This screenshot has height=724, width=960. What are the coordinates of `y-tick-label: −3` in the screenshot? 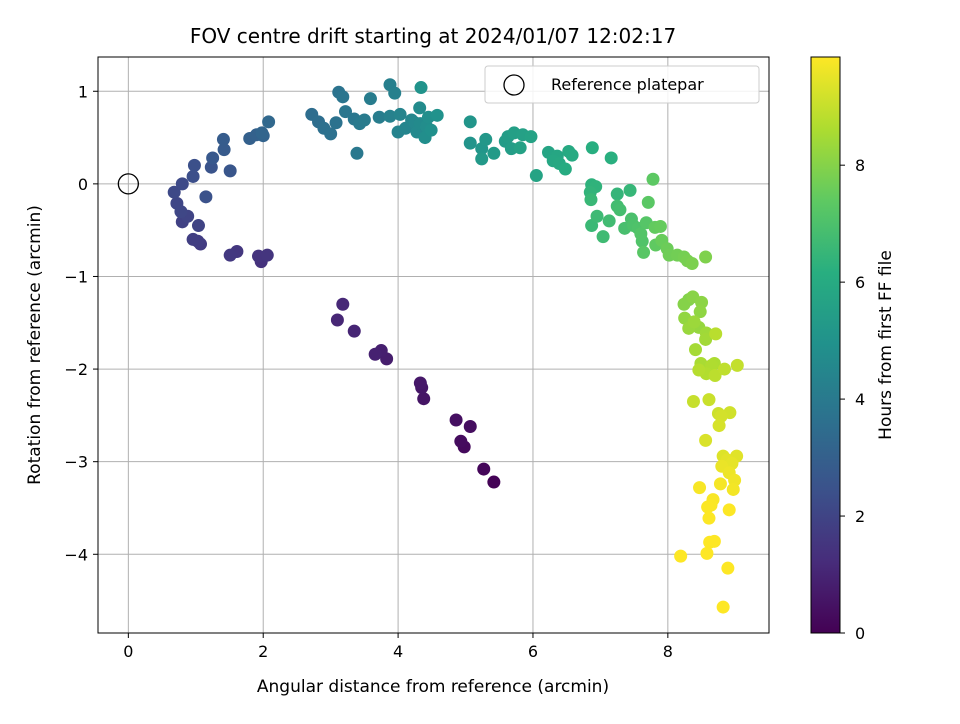 It's located at (76, 462).